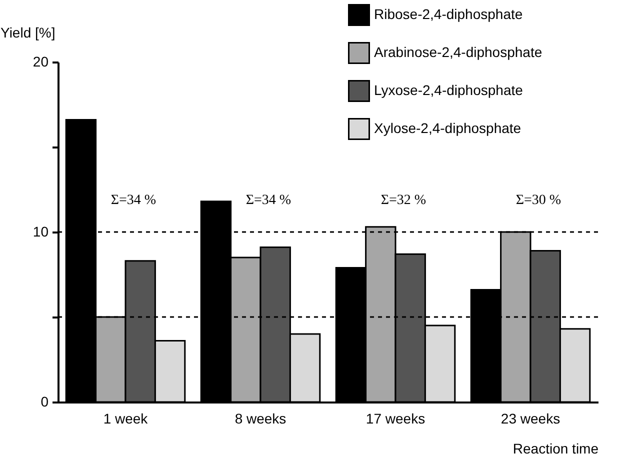  I want to click on legend-label: Arabinose-2,4-diphosphate, so click(458, 52).